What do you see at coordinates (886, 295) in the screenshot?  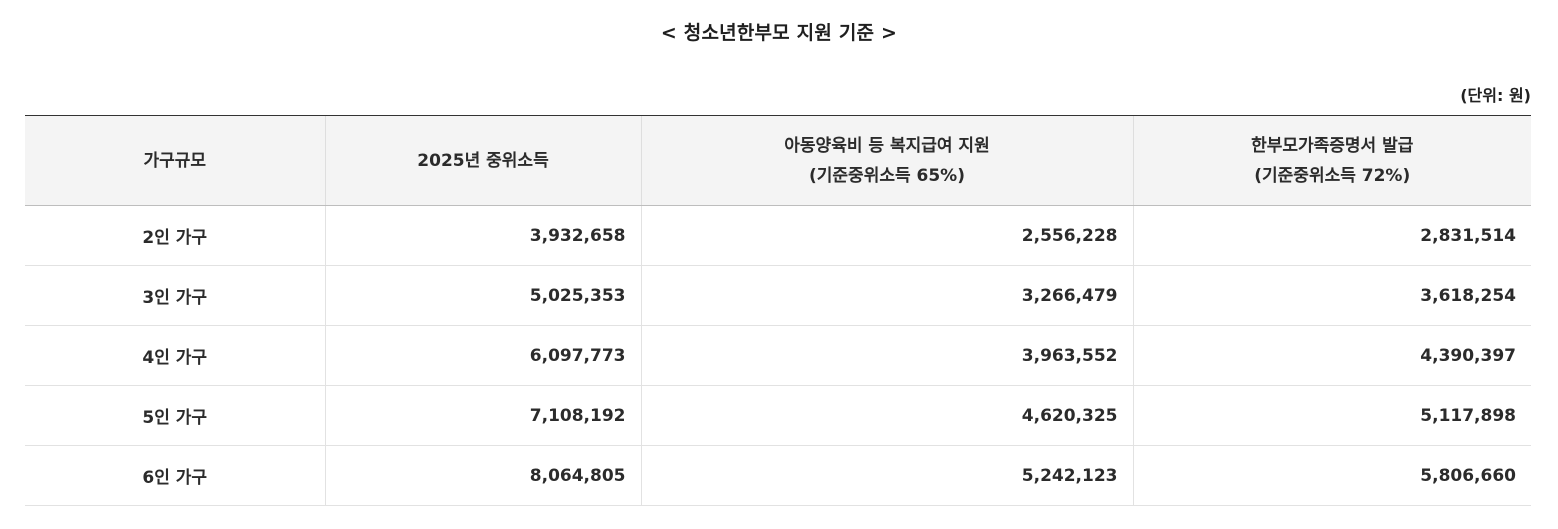 I see `welfare-support-cell: 3,266,479` at bounding box center [886, 295].